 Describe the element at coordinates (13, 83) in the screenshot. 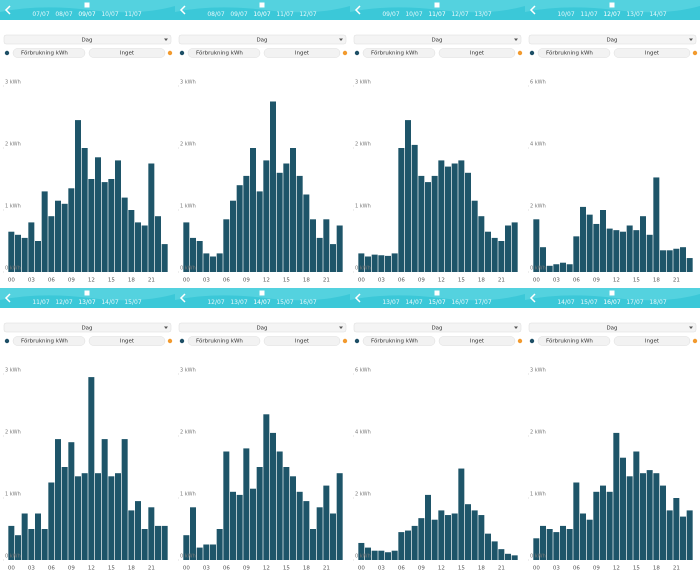

I see `y-tick-label: 3 kWh` at that location.